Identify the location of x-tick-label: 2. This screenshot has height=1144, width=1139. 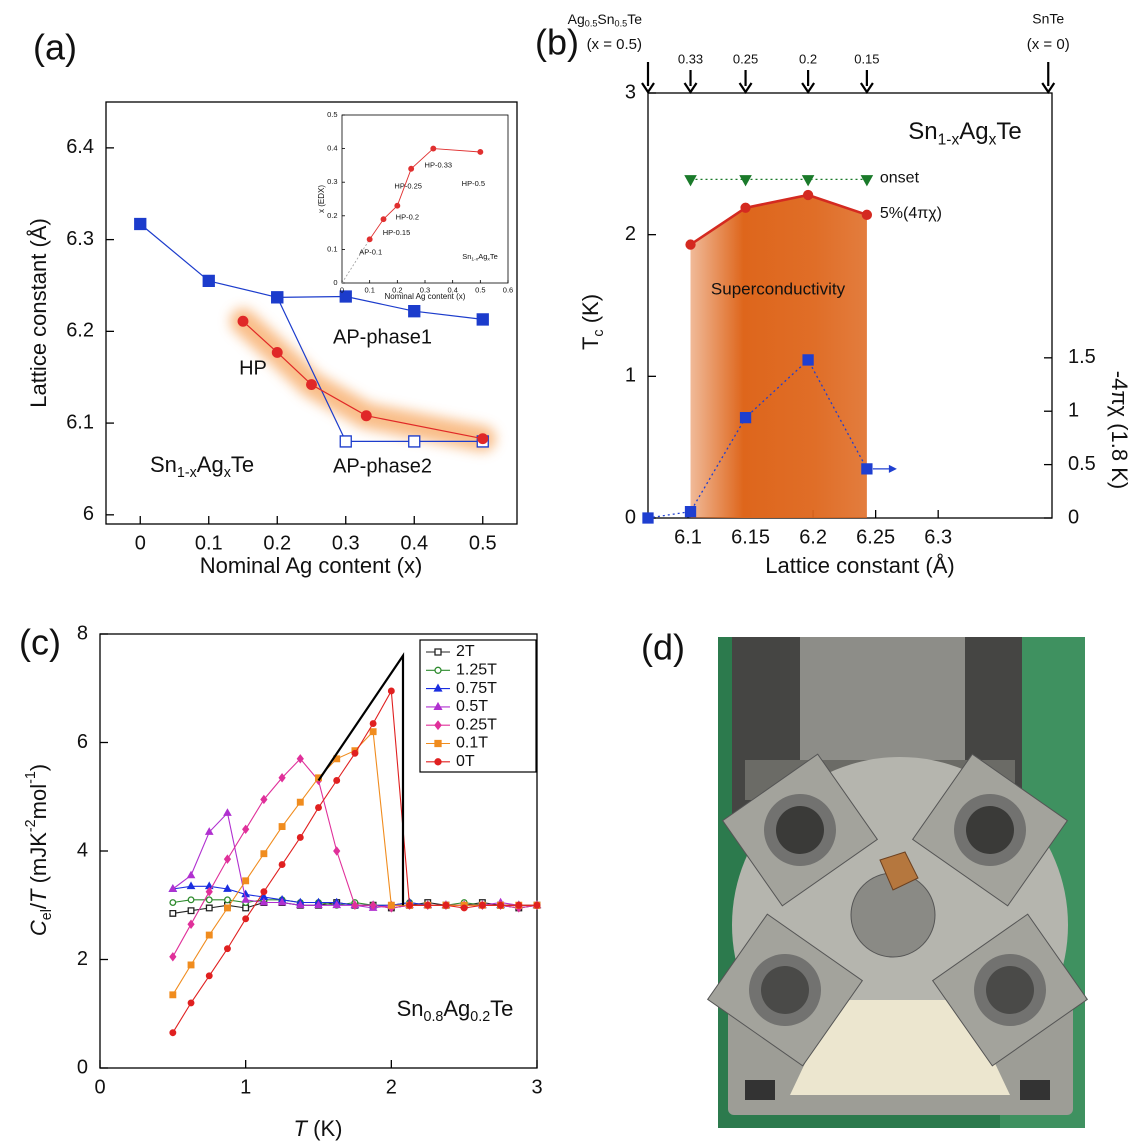
(391, 1087).